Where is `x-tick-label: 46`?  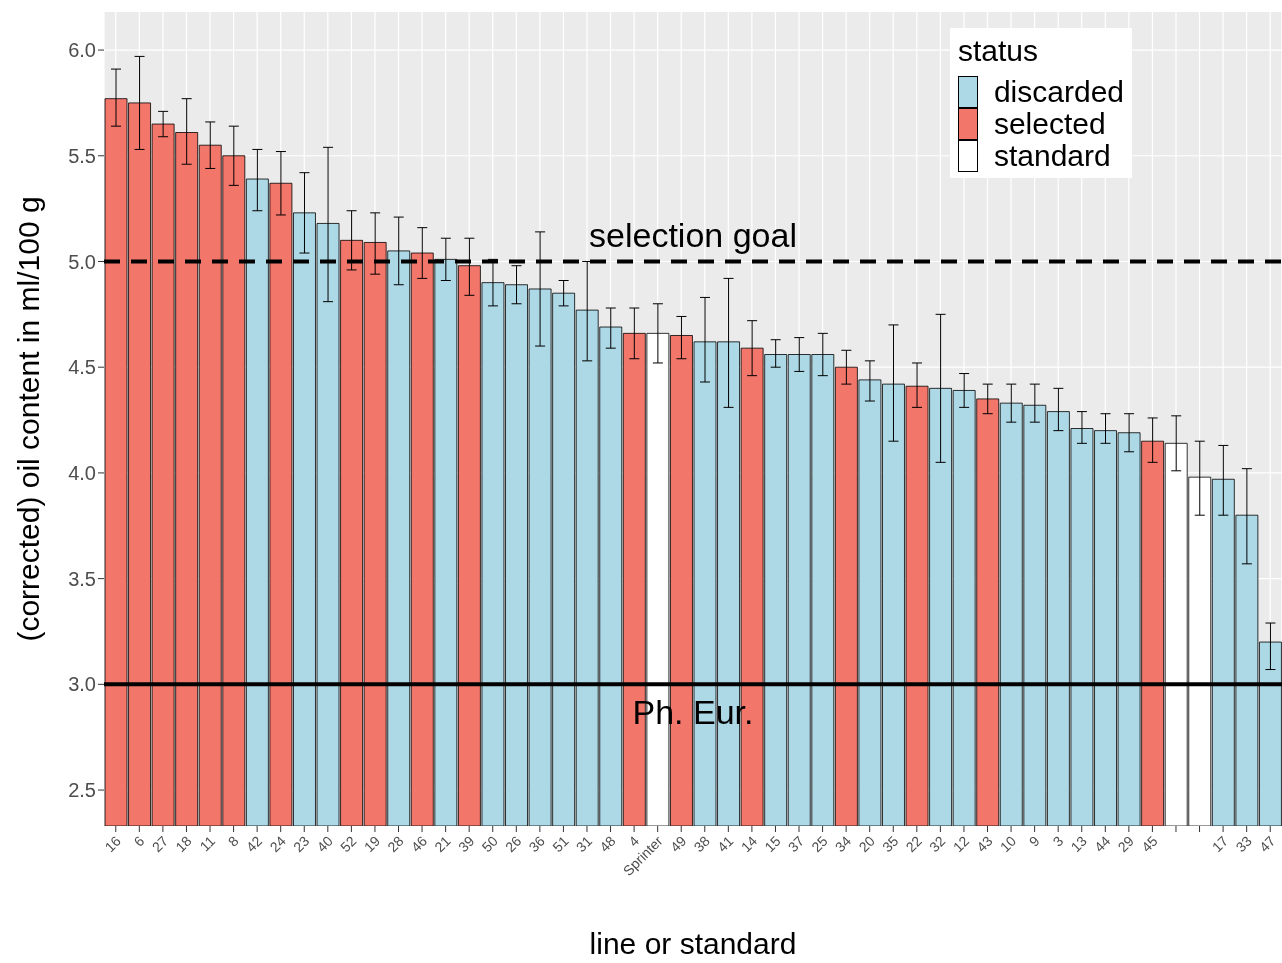 x-tick-label: 46 is located at coordinates (419, 844).